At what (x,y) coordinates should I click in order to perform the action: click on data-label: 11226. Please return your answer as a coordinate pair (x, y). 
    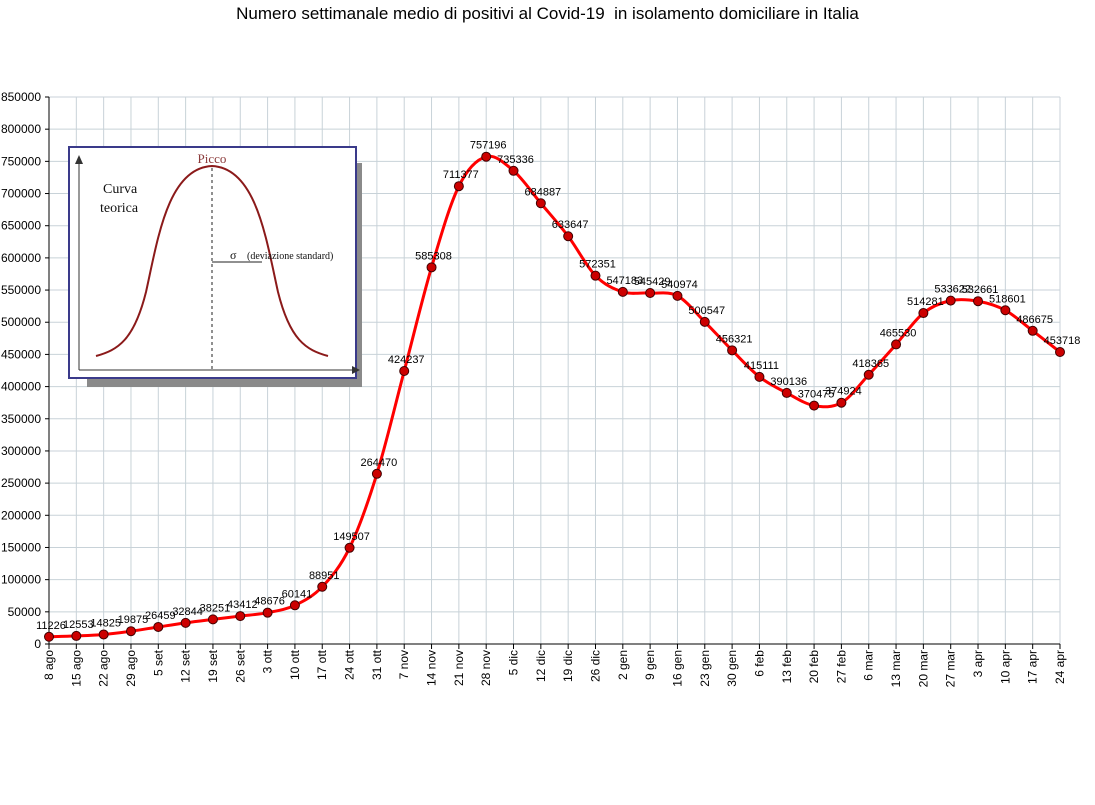
    Looking at the image, I should click on (51, 626).